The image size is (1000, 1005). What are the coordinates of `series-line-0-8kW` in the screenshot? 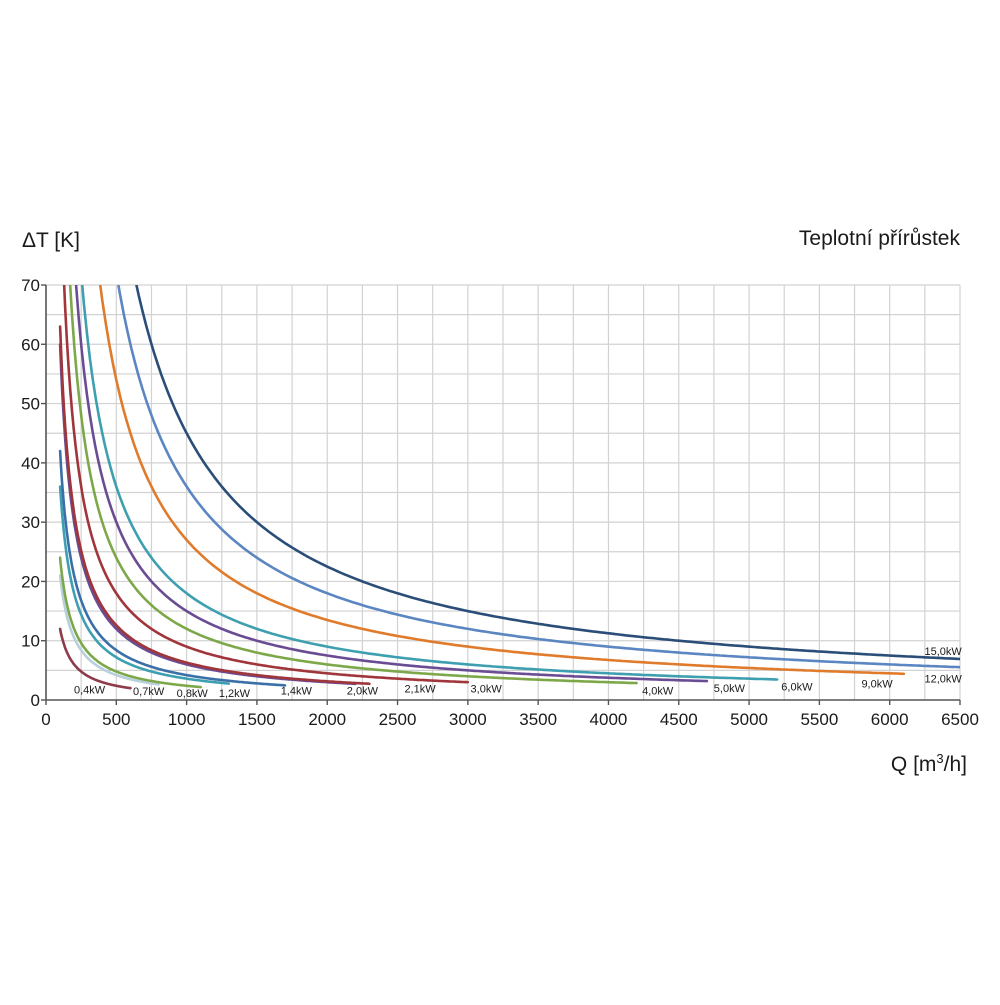 It's located at (130, 622).